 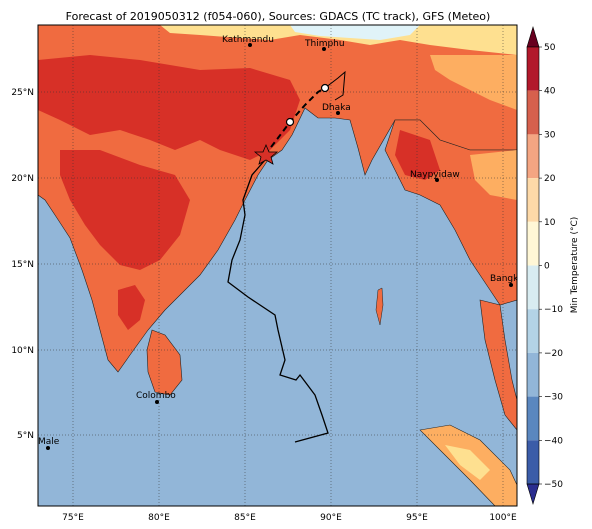 I want to click on lon-label: 75°E, so click(x=73, y=518).